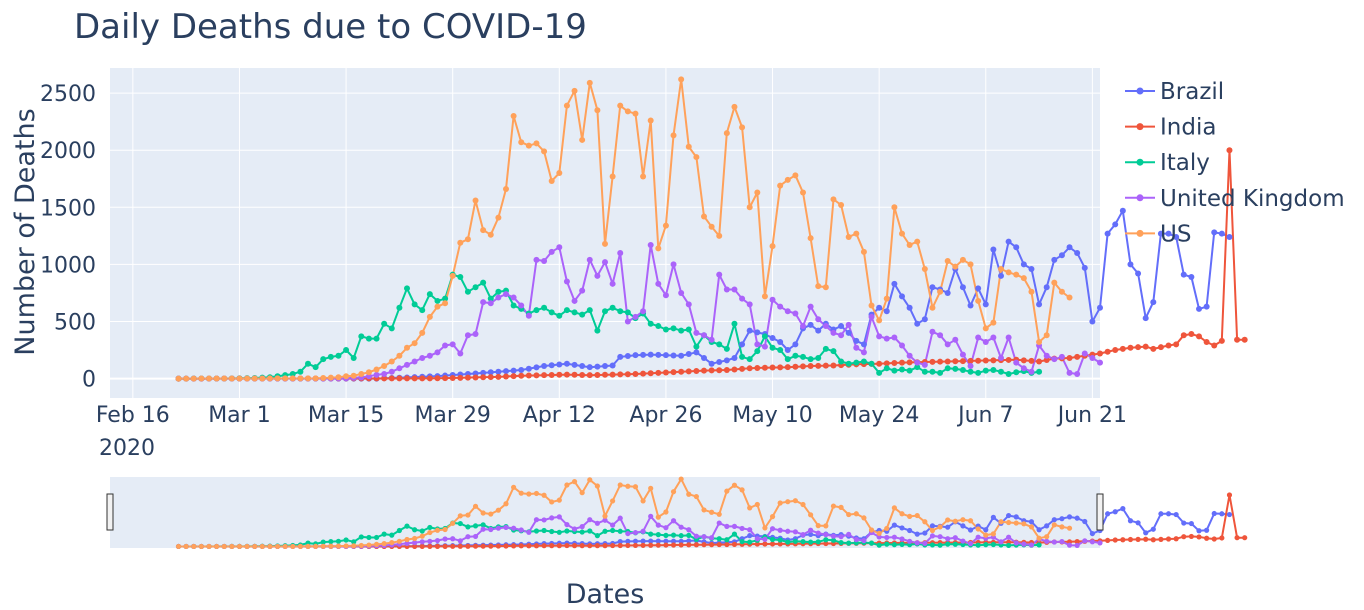 This screenshot has width=1364, height=610. What do you see at coordinates (1167, 163) in the screenshot?
I see `legend-item-italy: Italy` at bounding box center [1167, 163].